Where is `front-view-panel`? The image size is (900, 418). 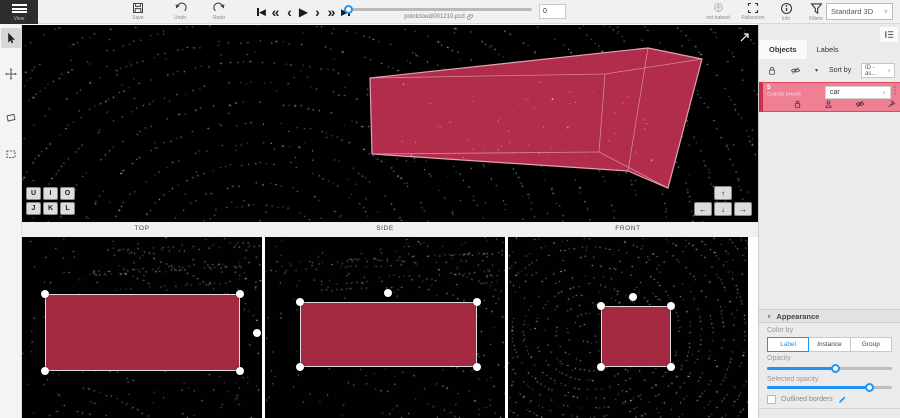 front-view-panel is located at coordinates (628, 327).